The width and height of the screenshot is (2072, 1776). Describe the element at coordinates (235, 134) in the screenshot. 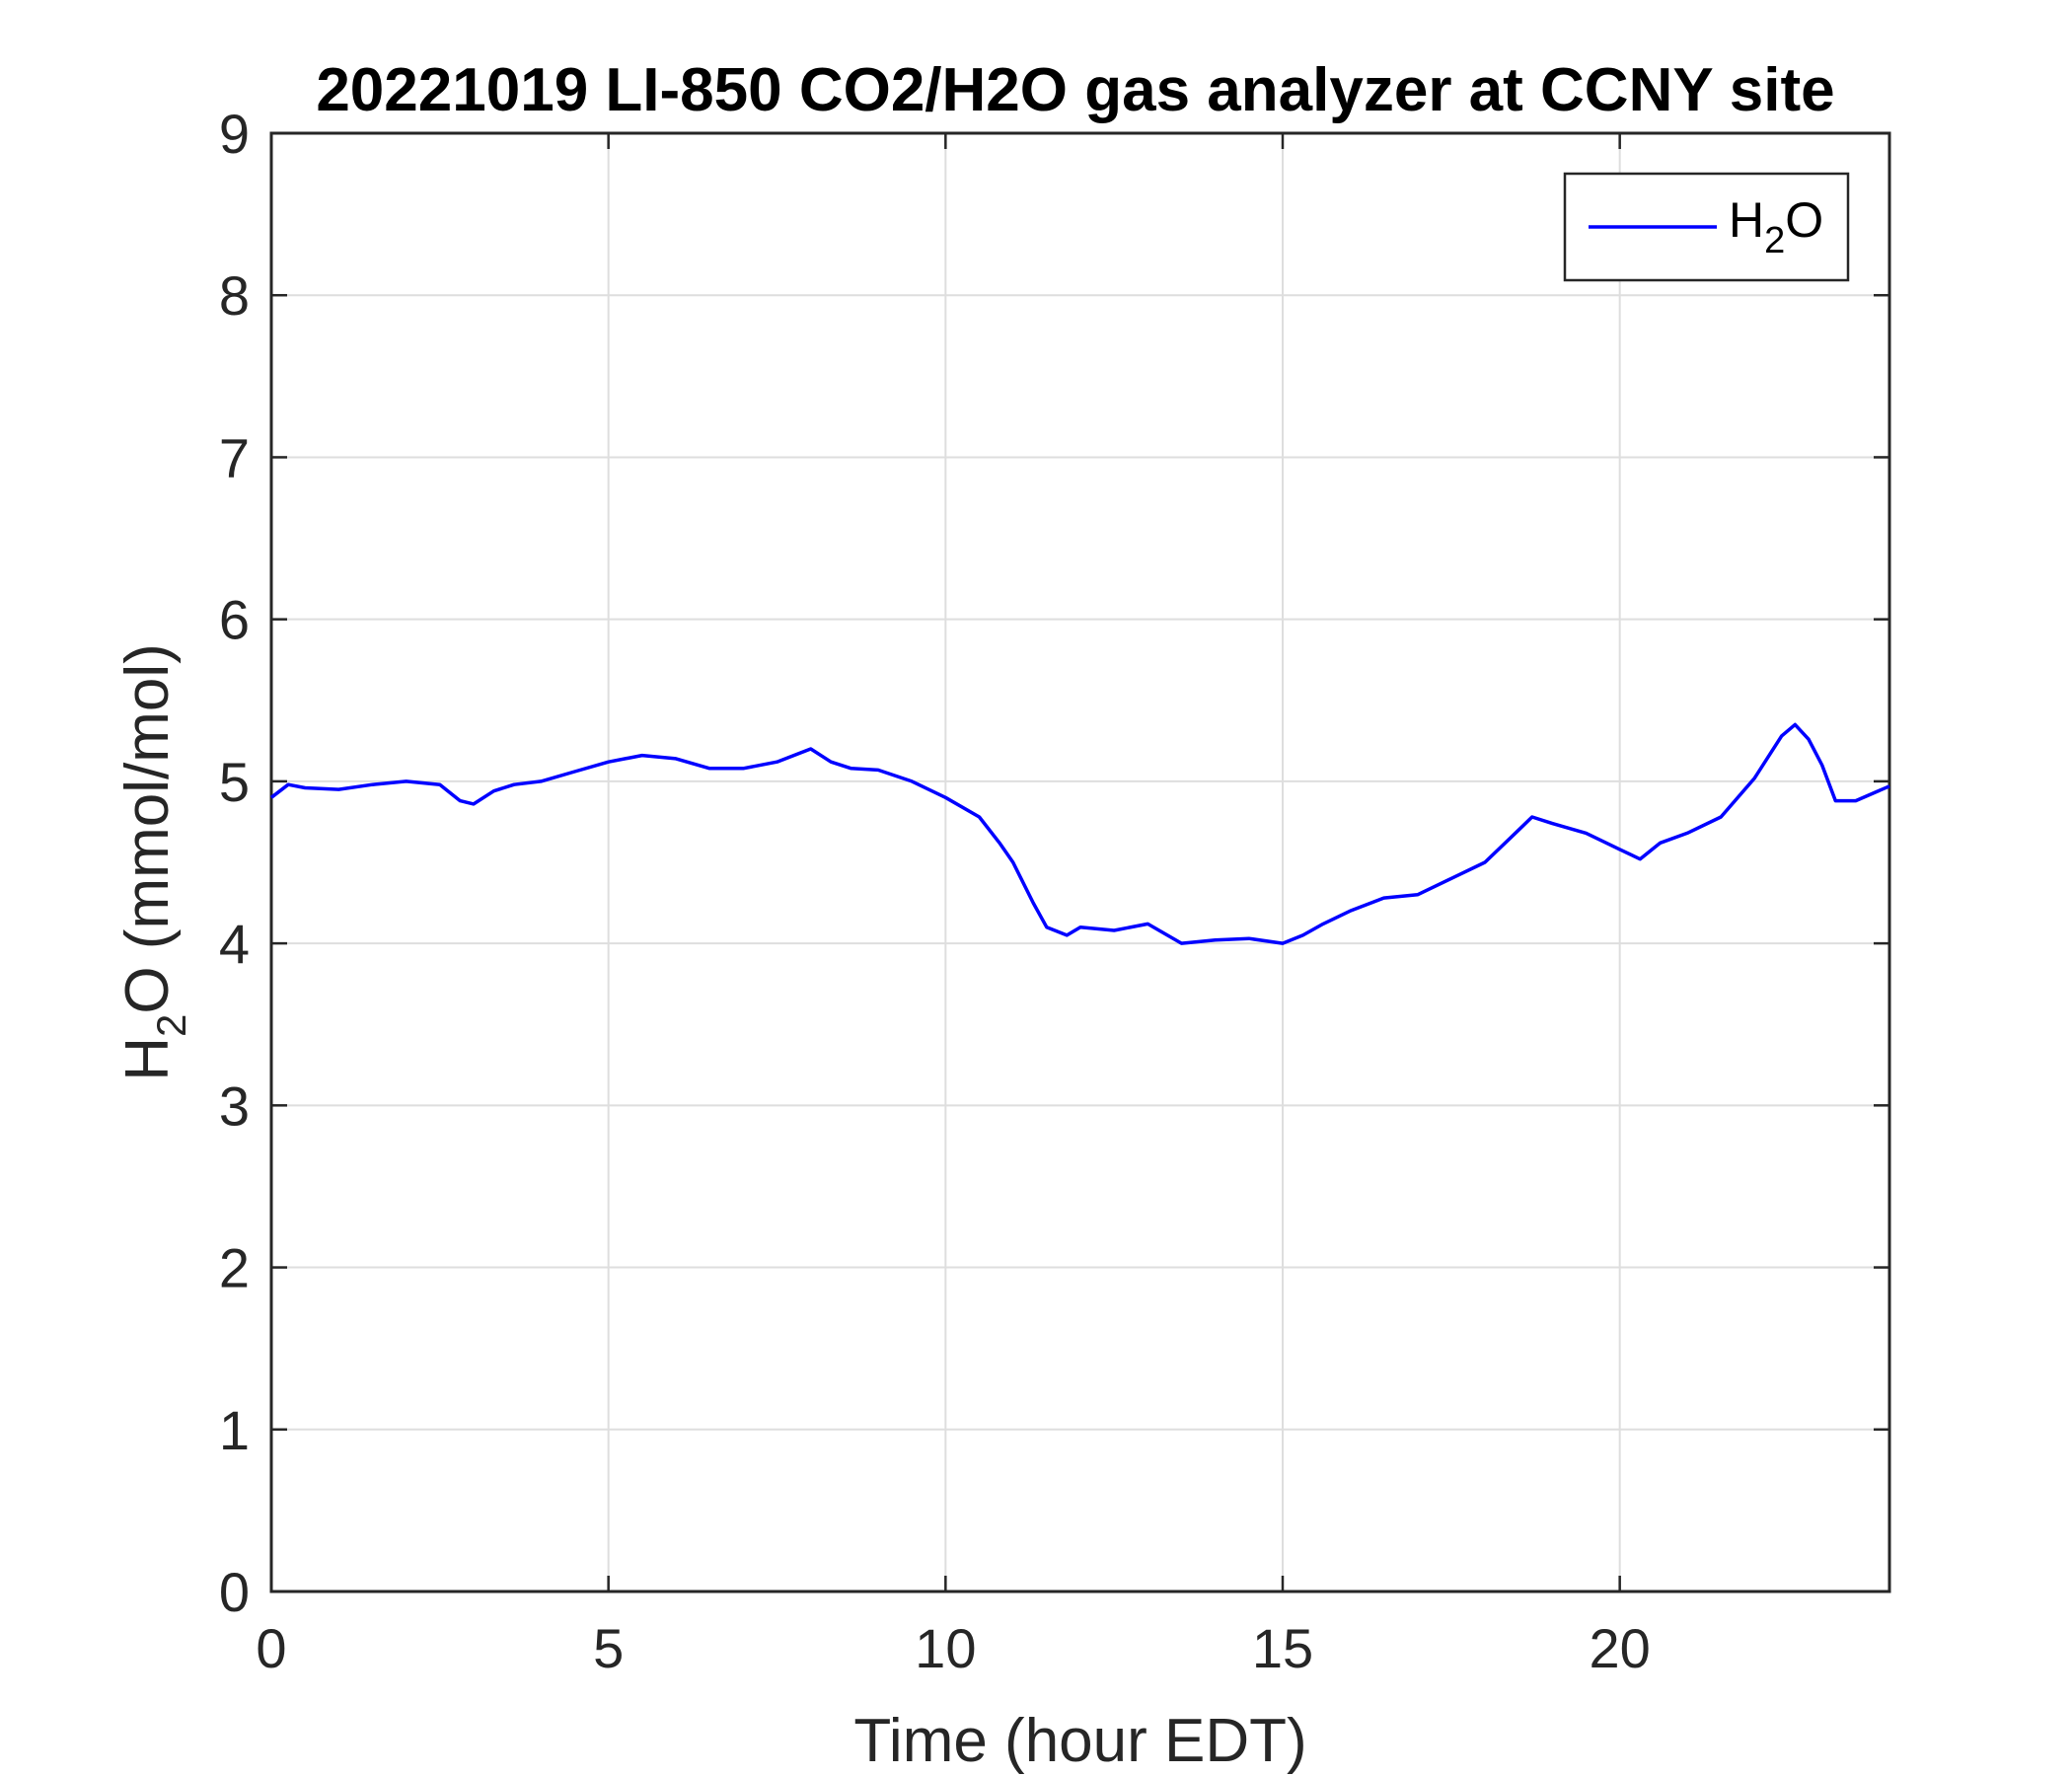

I see `y-tick-label: 9` at that location.